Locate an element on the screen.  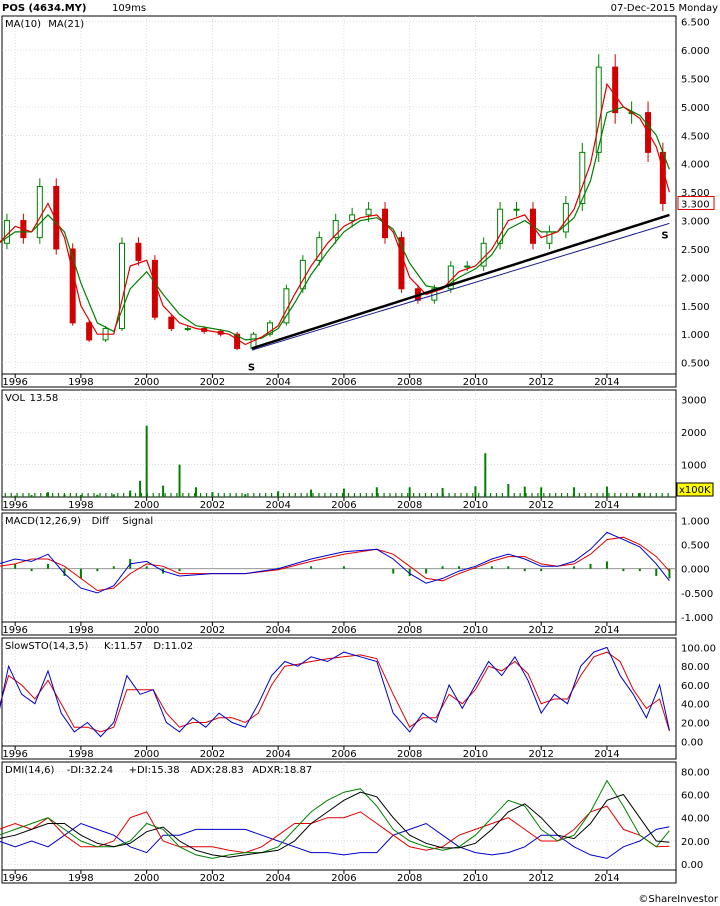
legend-entry: SlowSTO(14,3,5) is located at coordinates (46, 646).